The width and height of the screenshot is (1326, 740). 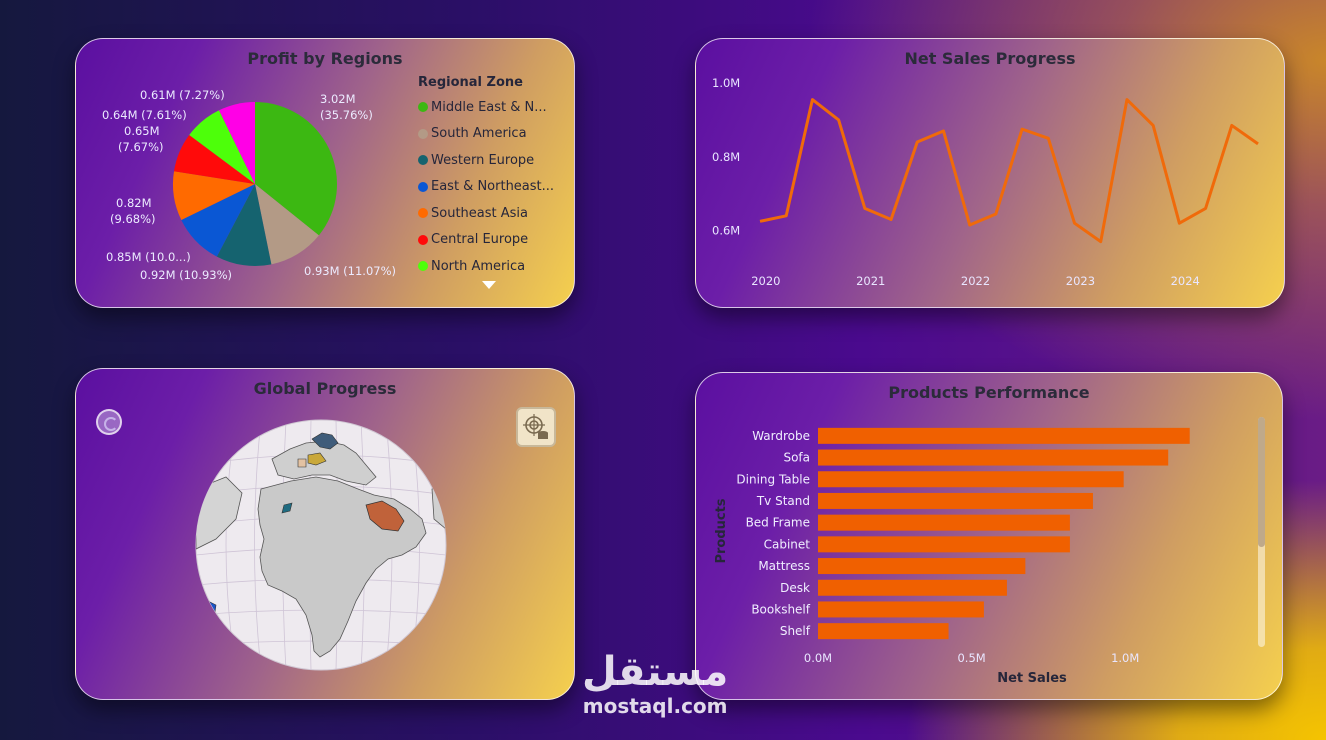 What do you see at coordinates (480, 240) in the screenshot?
I see `legend-label: Central Europe` at bounding box center [480, 240].